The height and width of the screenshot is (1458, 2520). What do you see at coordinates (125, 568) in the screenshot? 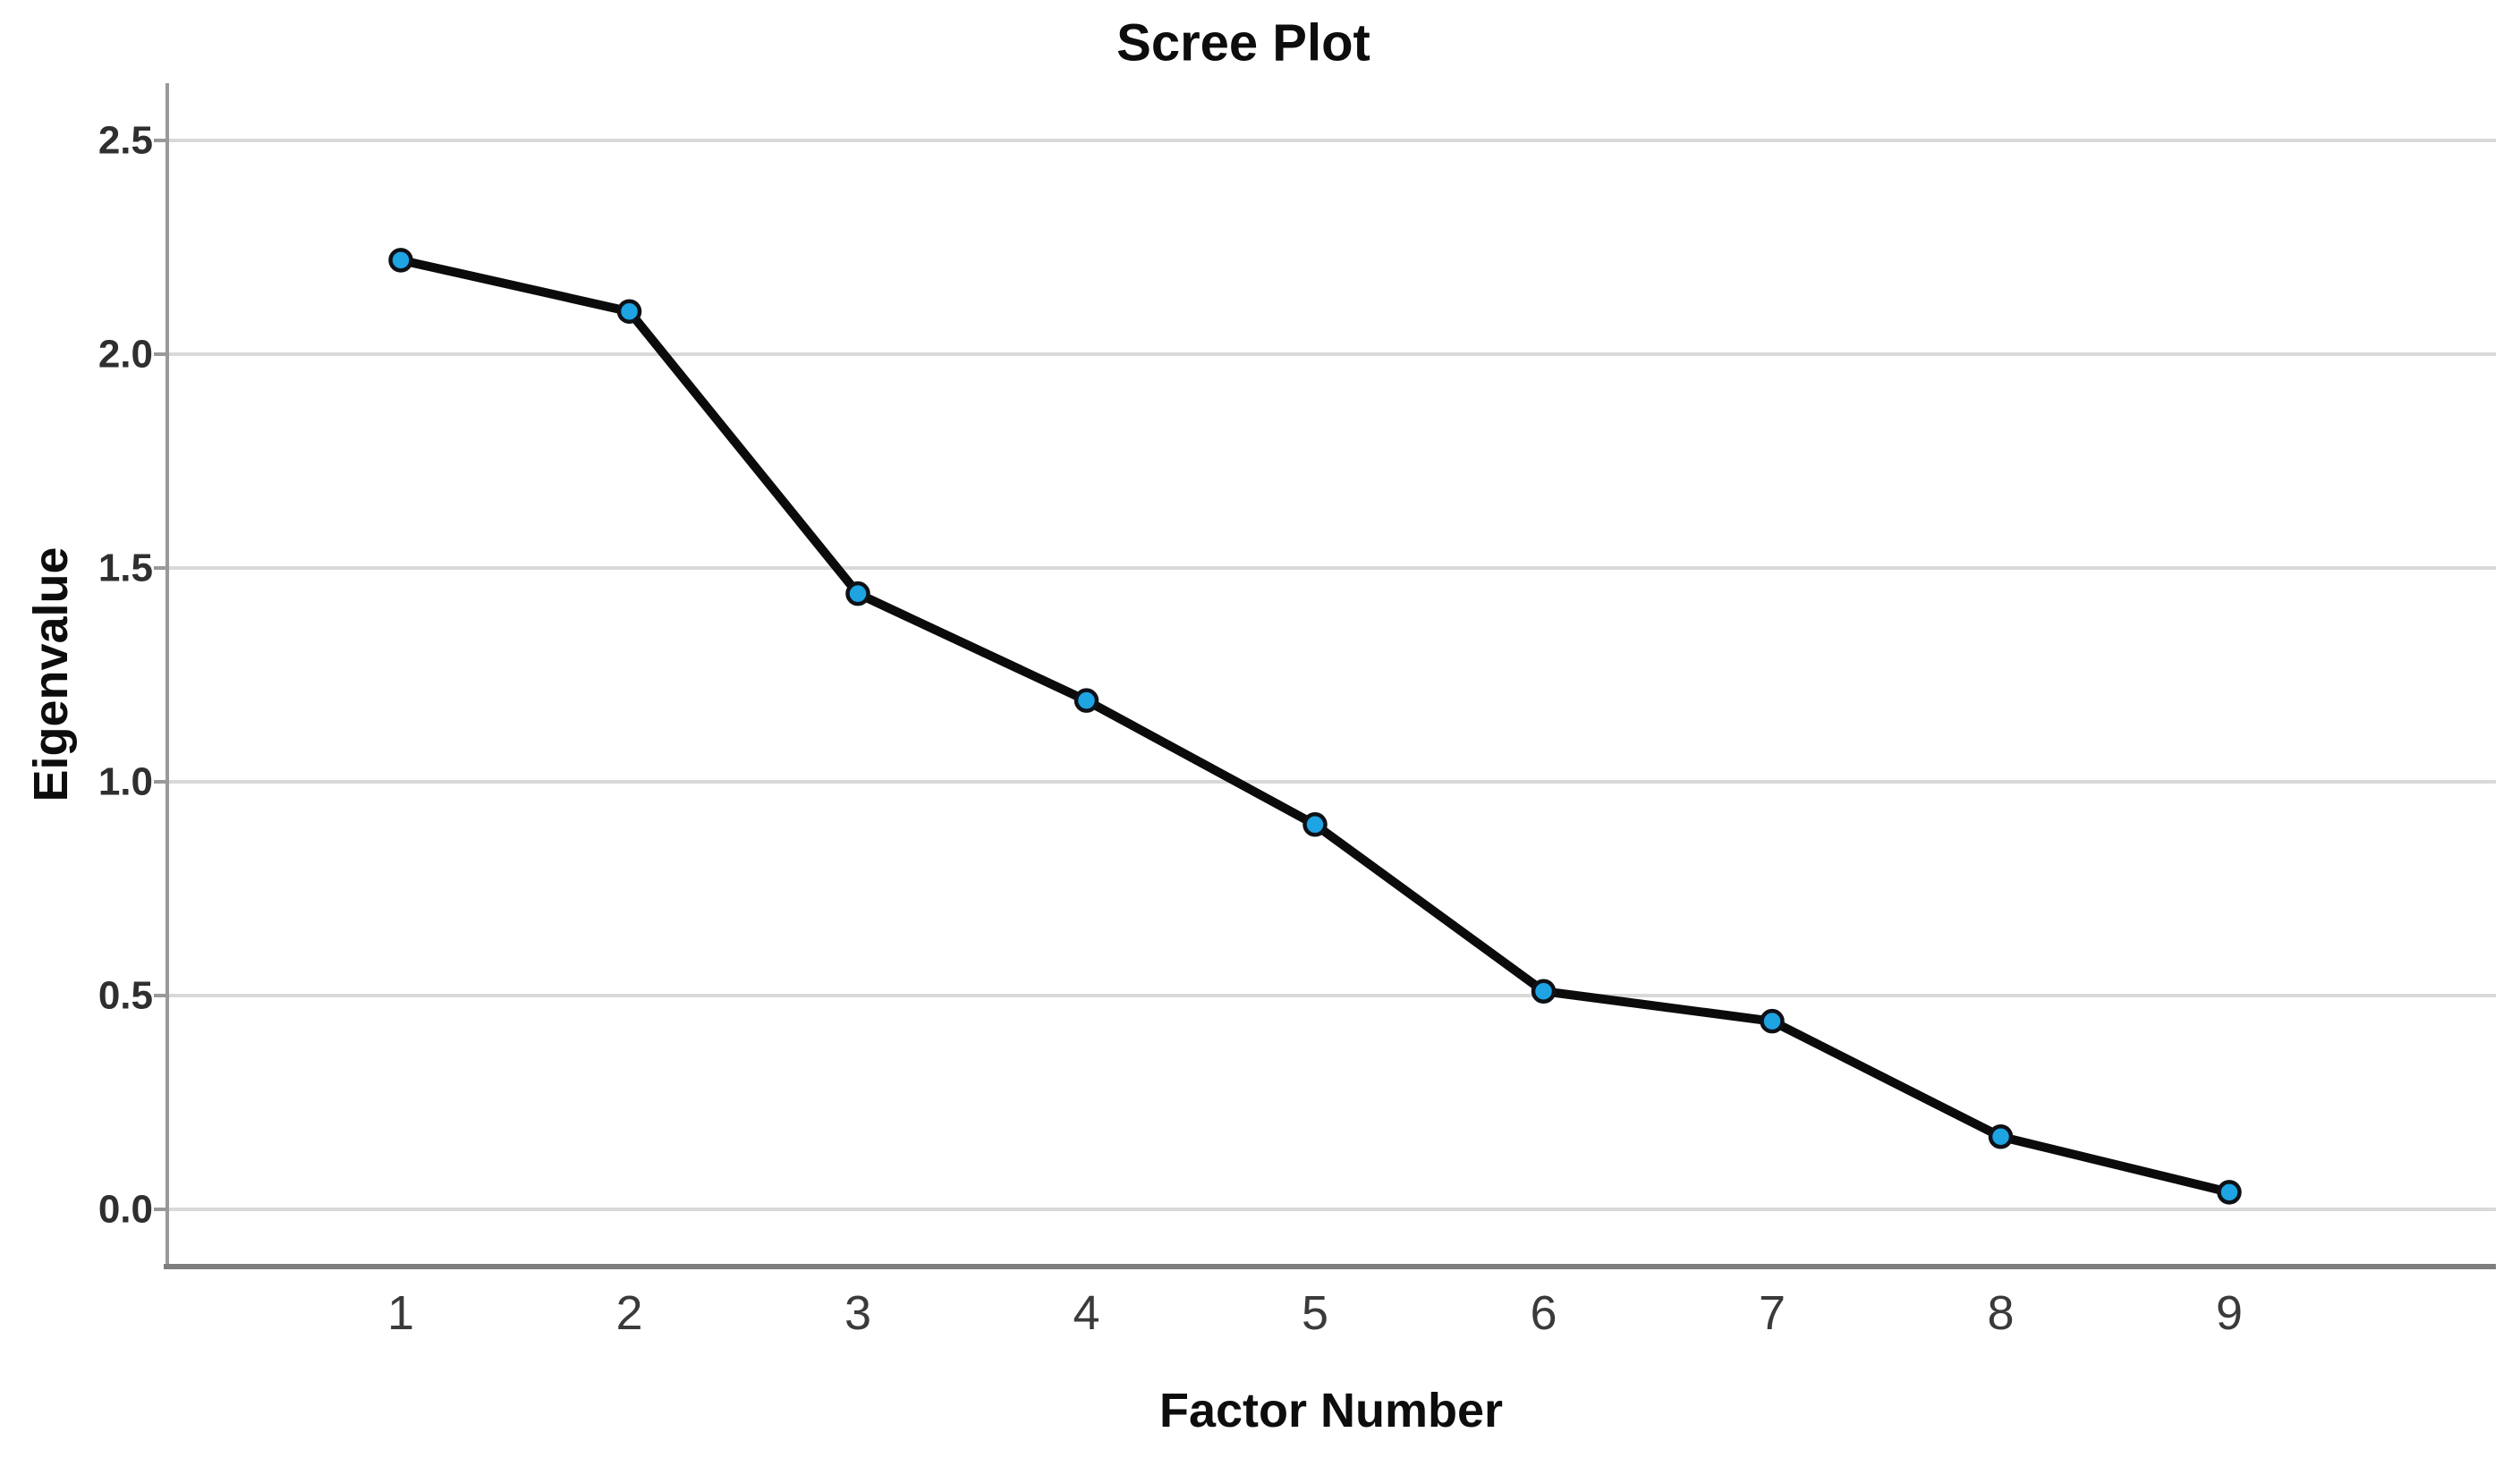
I see `y-tick-label: 1.5` at bounding box center [125, 568].